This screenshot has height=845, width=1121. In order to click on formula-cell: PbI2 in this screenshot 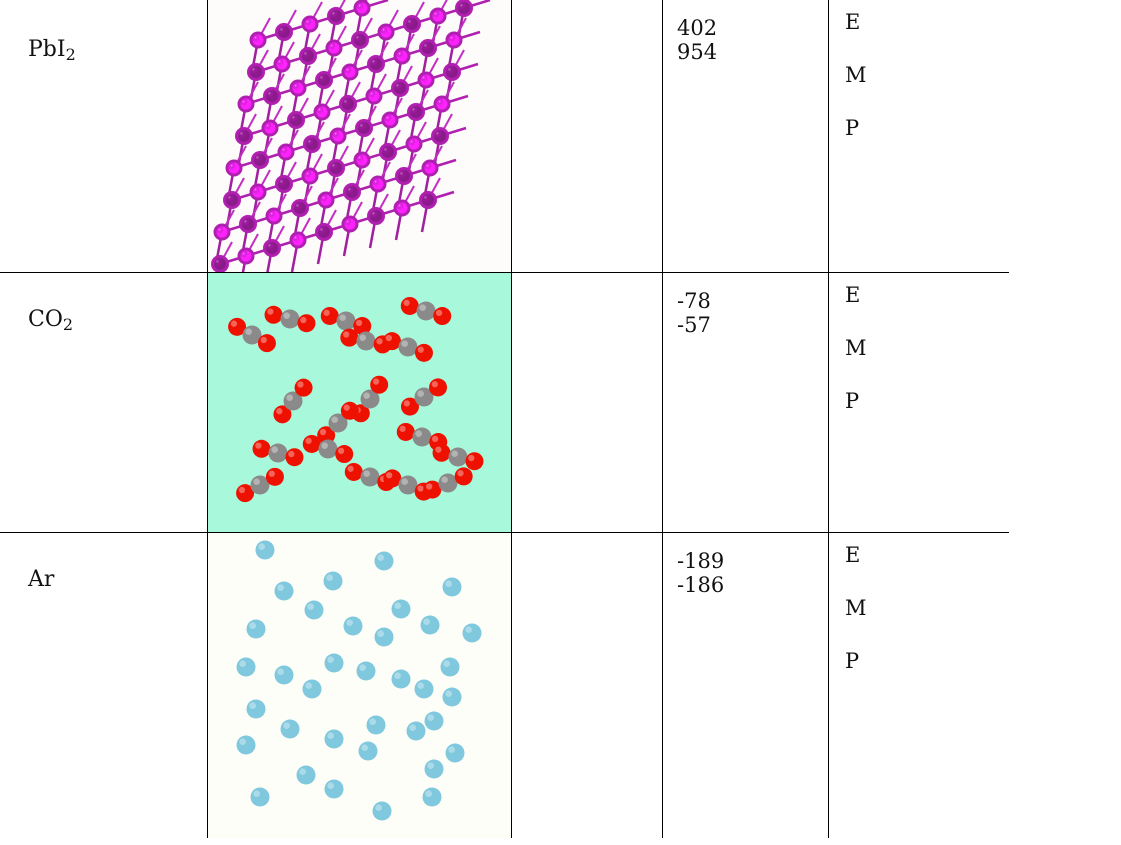, I will do `click(104, 136)`.